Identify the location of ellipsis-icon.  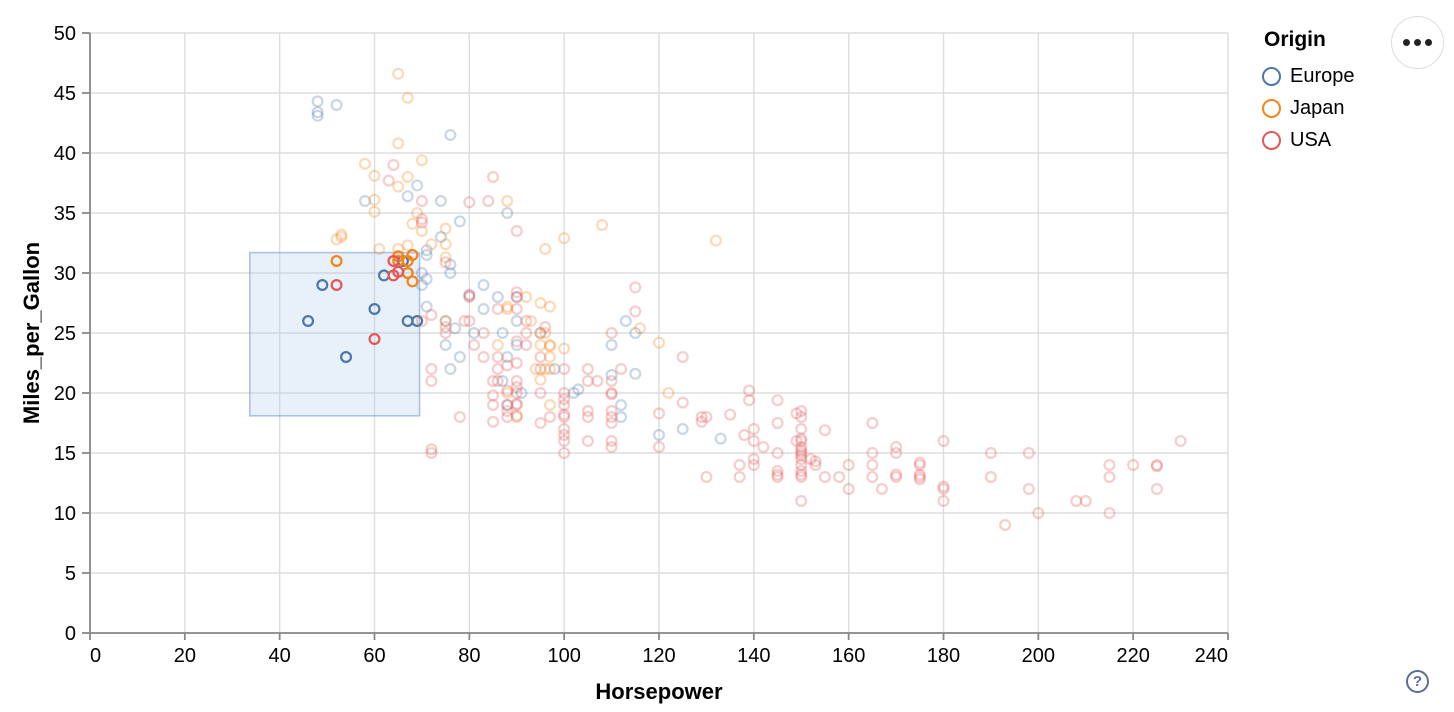
(1417, 42).